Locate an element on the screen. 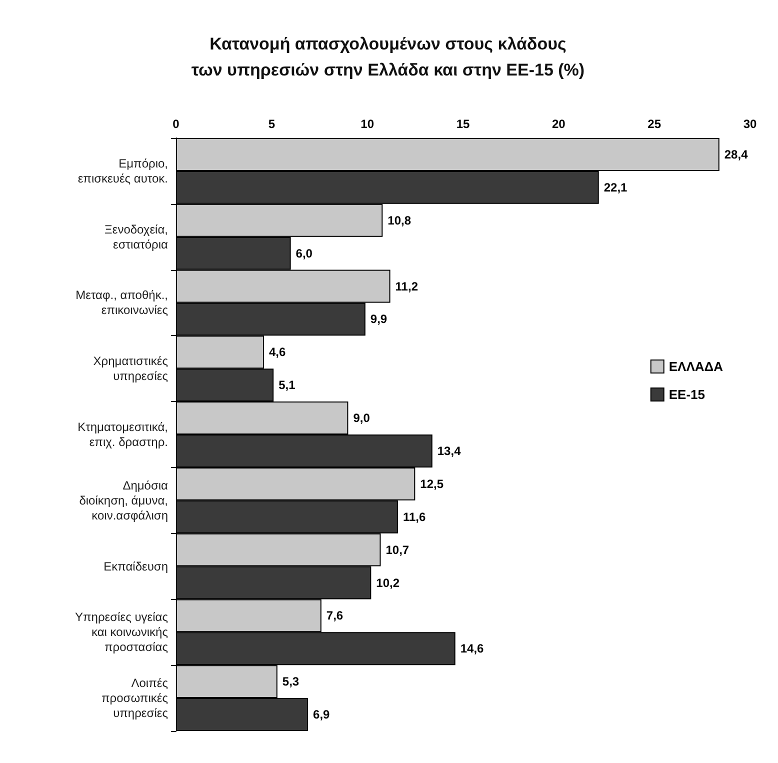  y-tick-label: Μεταφ., αποθήκ., επικοινωνίες is located at coordinates (122, 303).